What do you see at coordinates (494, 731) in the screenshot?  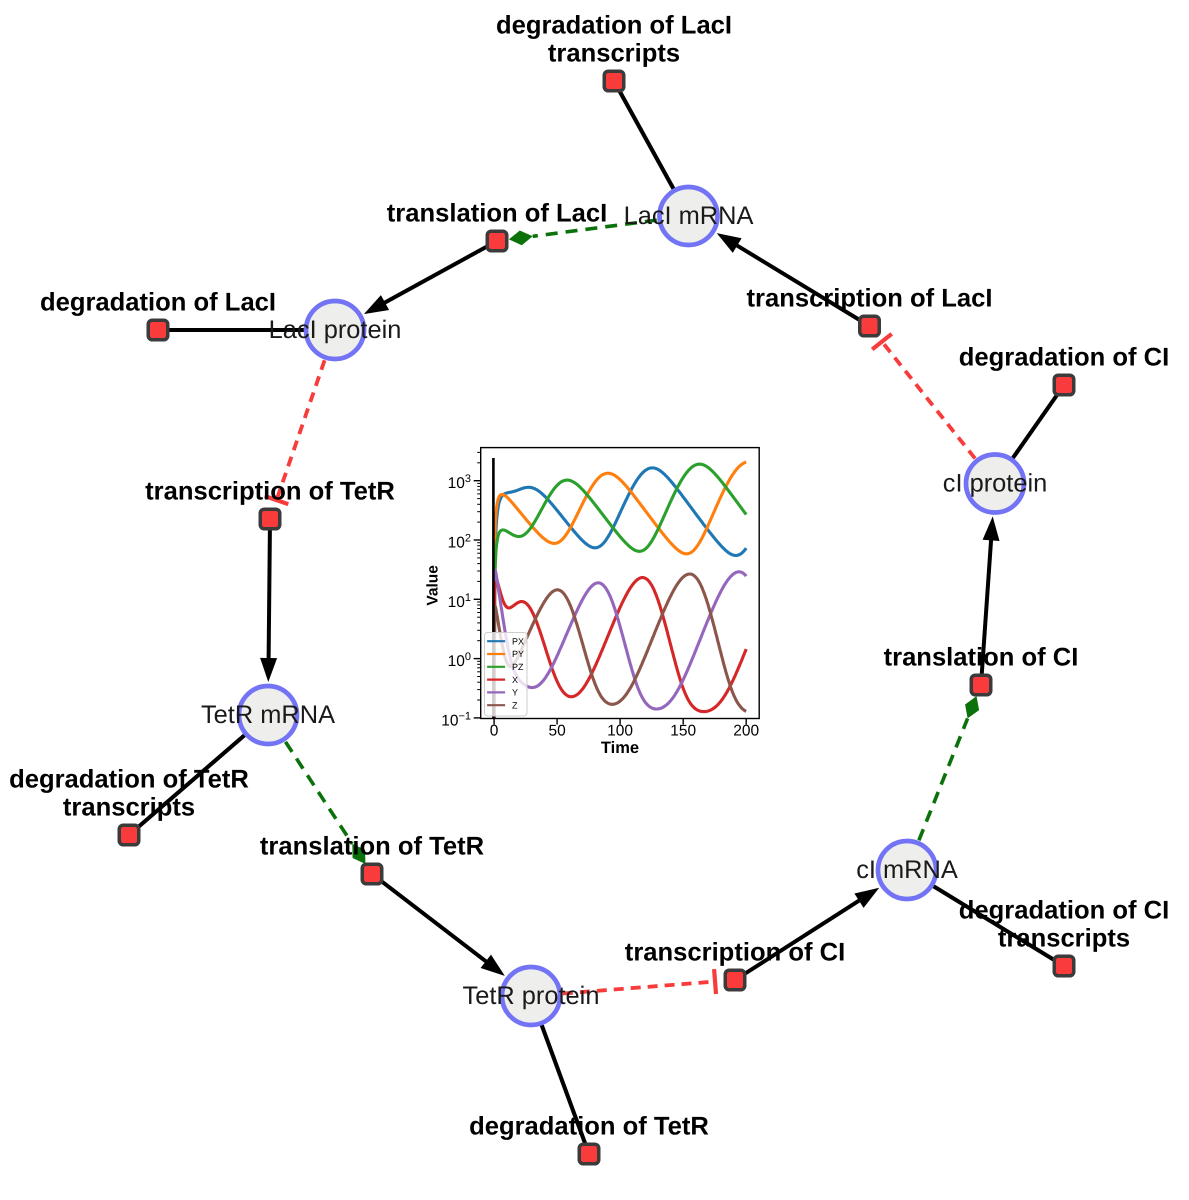 I see `svg-text: 0` at bounding box center [494, 731].